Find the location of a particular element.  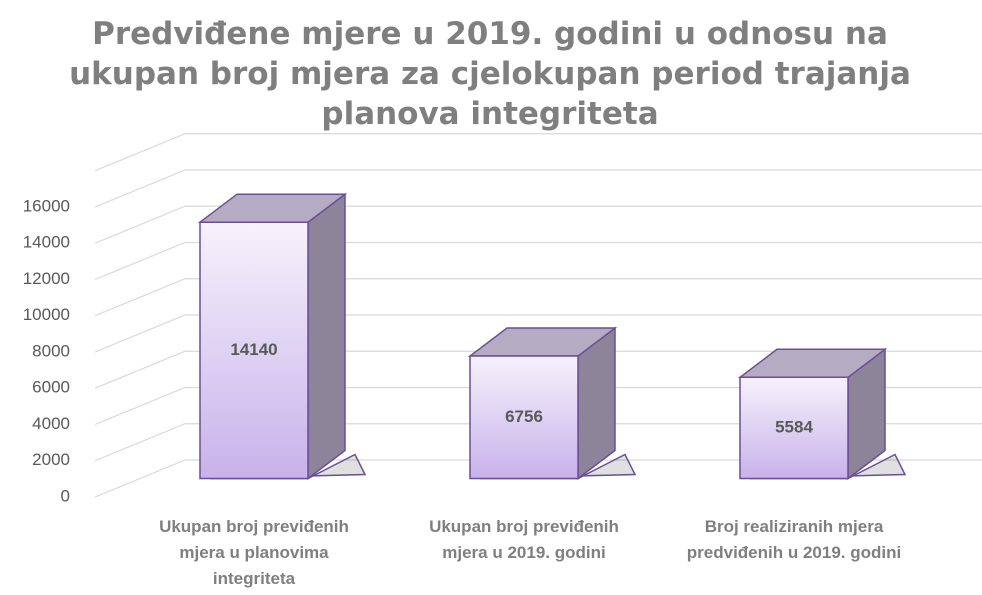

y-tick-label: 2000 is located at coordinates (51, 459).